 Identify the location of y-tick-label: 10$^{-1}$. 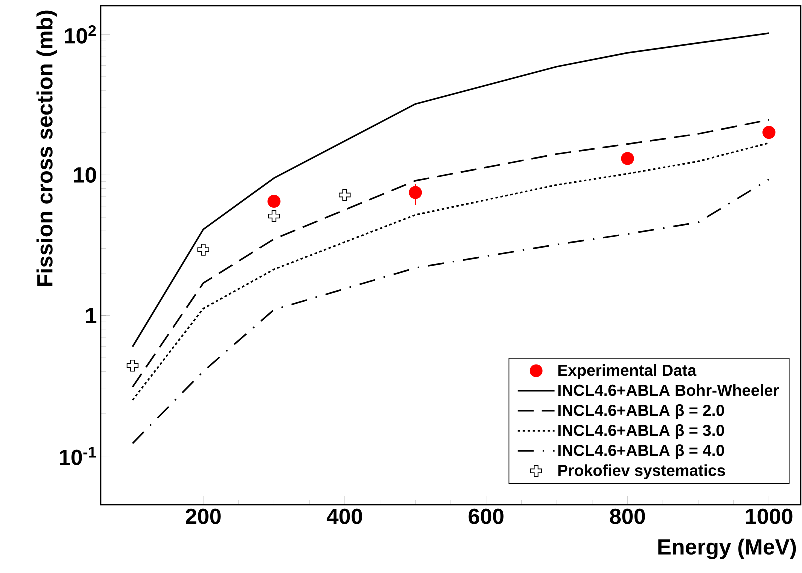
(78, 456).